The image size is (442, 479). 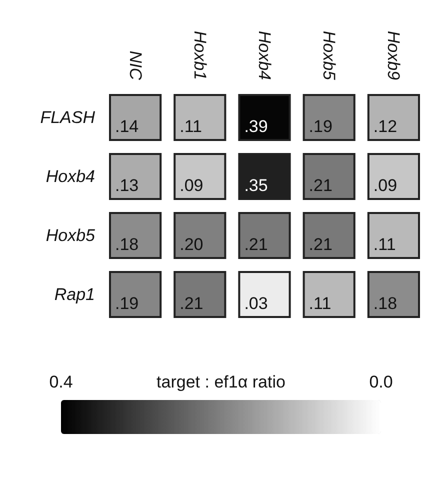 What do you see at coordinates (381, 382) in the screenshot?
I see `color-bar-label: 0.0` at bounding box center [381, 382].